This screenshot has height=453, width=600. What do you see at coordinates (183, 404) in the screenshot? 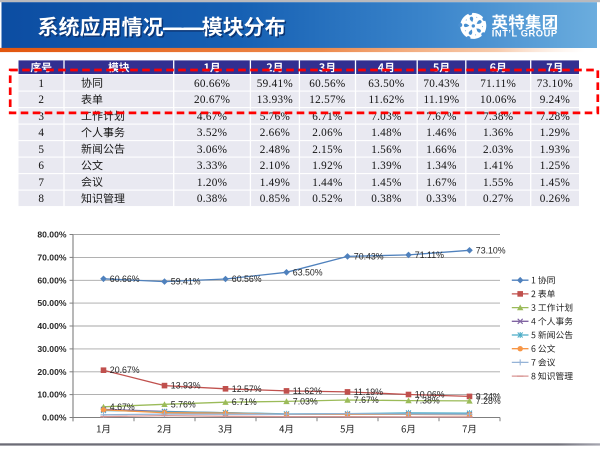
I see `svg-text: 5.76%` at bounding box center [183, 404].